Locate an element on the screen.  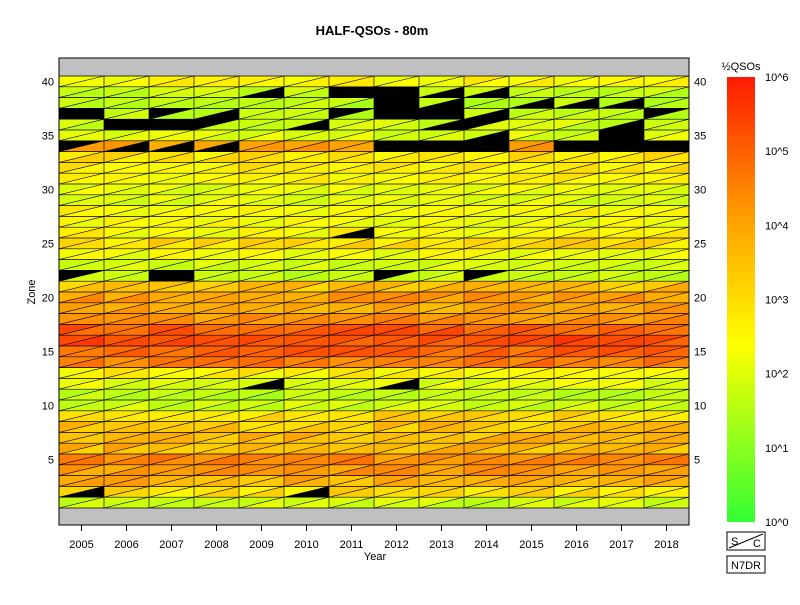
x-tick-label: 2010 is located at coordinates (306, 545).